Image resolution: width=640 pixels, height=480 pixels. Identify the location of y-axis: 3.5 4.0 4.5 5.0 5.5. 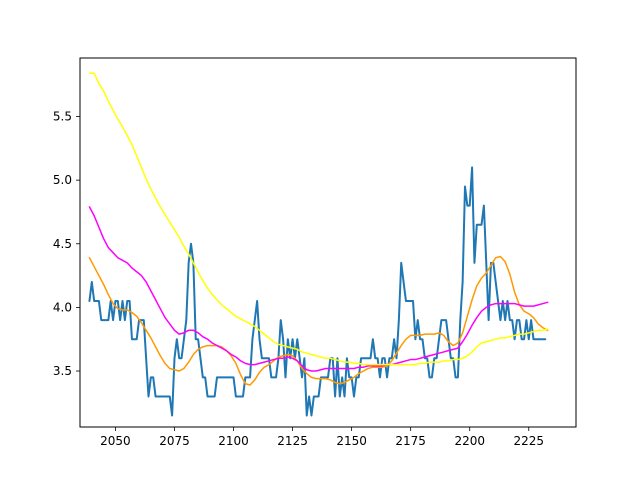
(66, 244).